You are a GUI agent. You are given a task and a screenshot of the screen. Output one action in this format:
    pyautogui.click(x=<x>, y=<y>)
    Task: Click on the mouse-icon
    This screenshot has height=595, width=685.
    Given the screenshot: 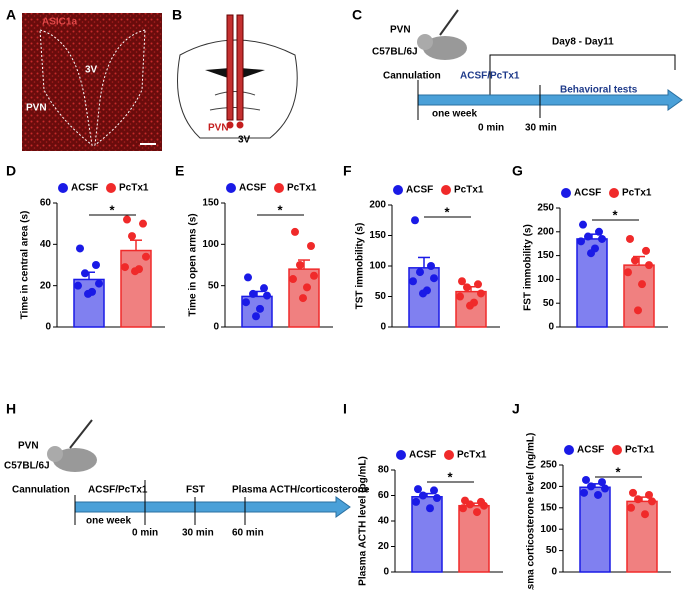 What is the action you would take?
    pyautogui.click(x=425, y=42)
    